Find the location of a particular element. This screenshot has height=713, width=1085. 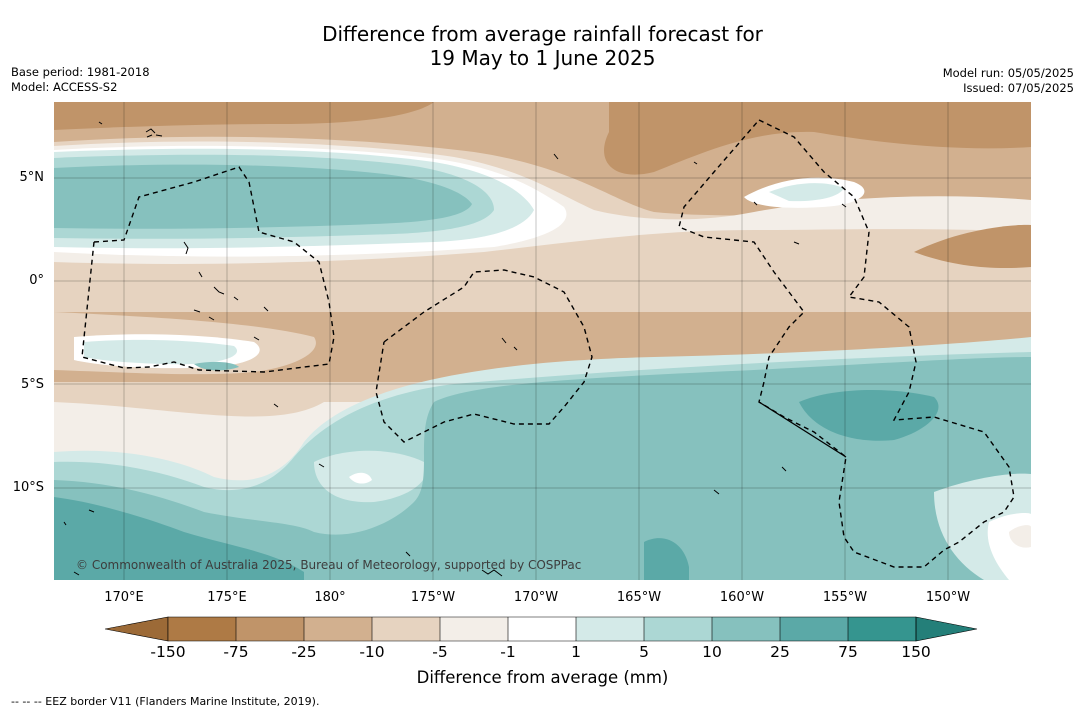

legend-arrow-high is located at coordinates (946, 629).